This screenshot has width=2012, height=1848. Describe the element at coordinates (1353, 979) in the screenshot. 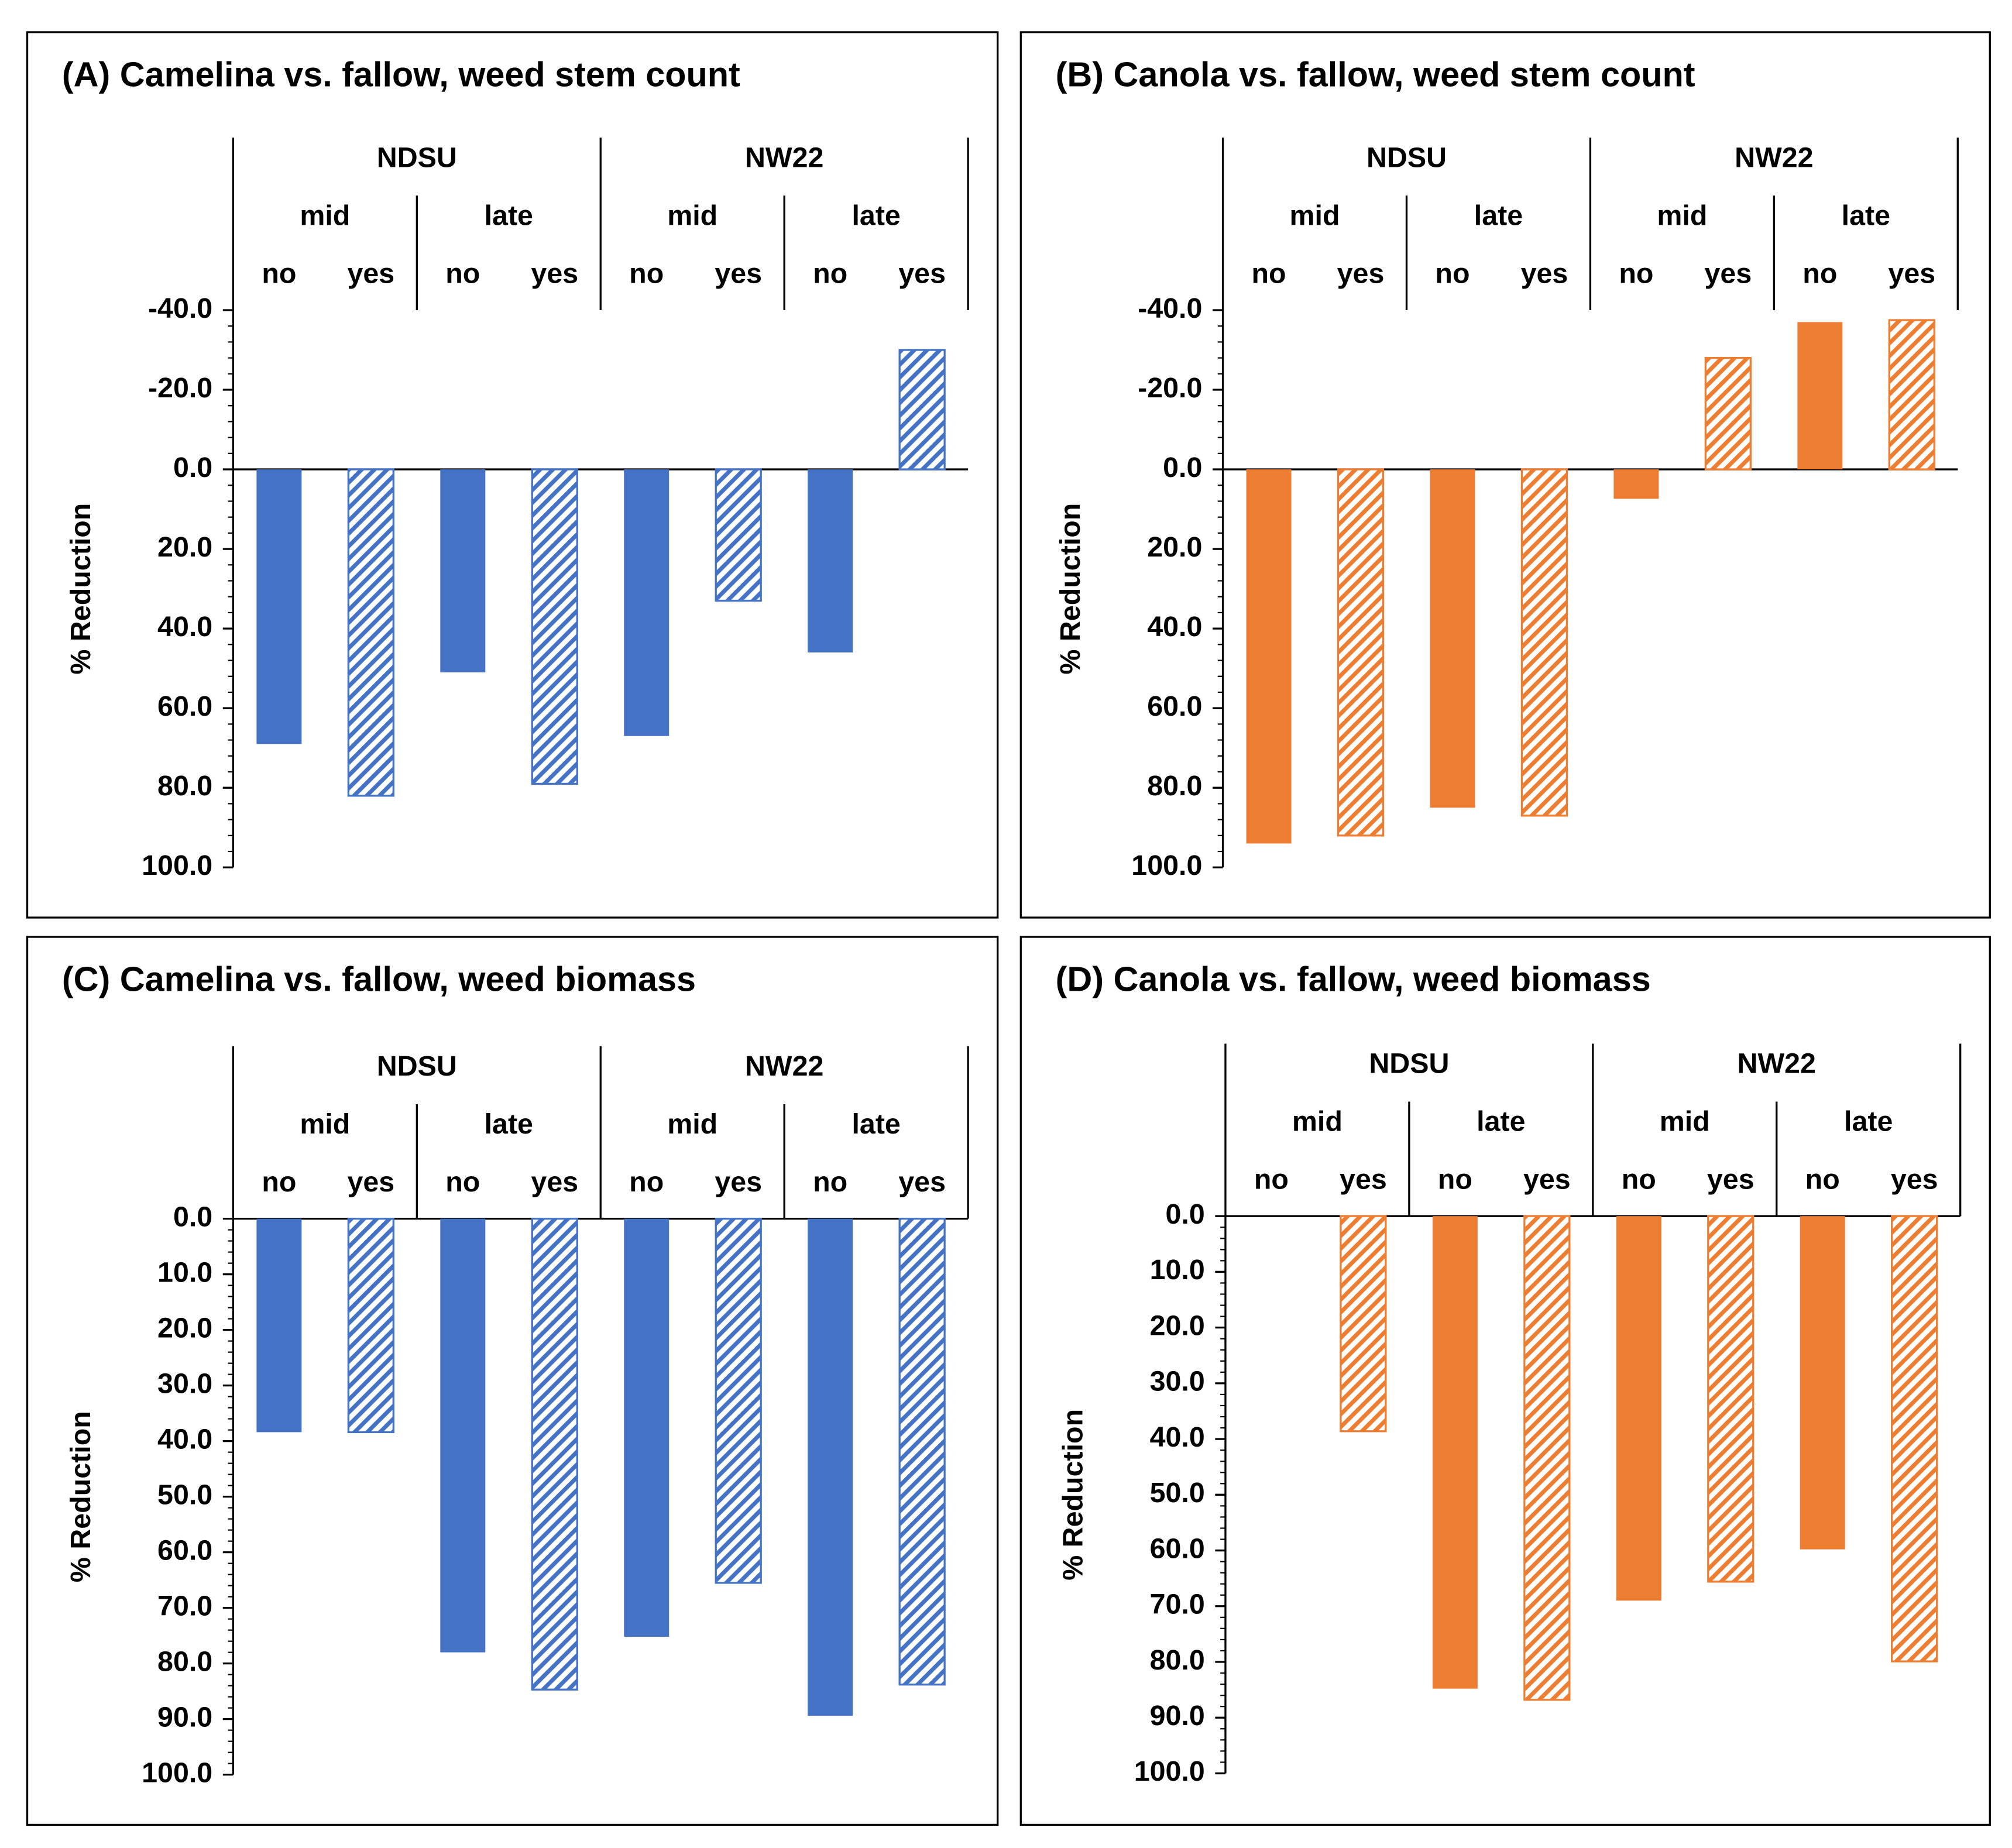

I see `chart-title: (D) Canola vs. fallow, weed biomass` at that location.